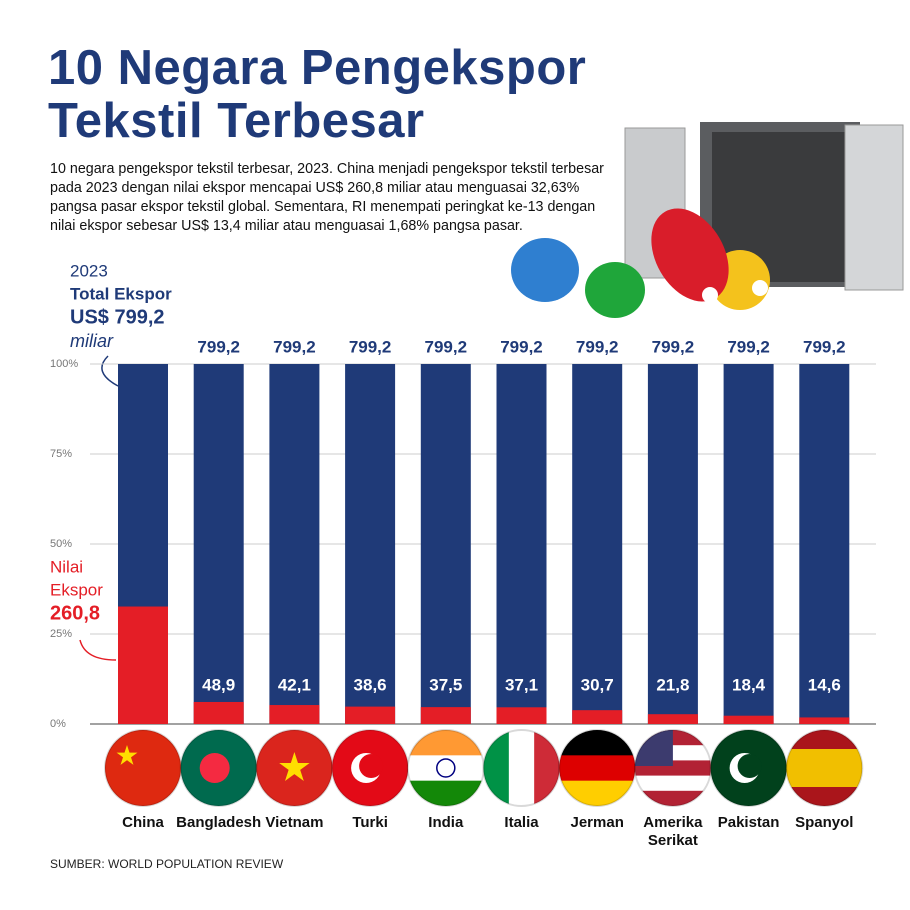  Describe the element at coordinates (748, 822) in the screenshot. I see `x-tick-label: Pakistan` at that location.